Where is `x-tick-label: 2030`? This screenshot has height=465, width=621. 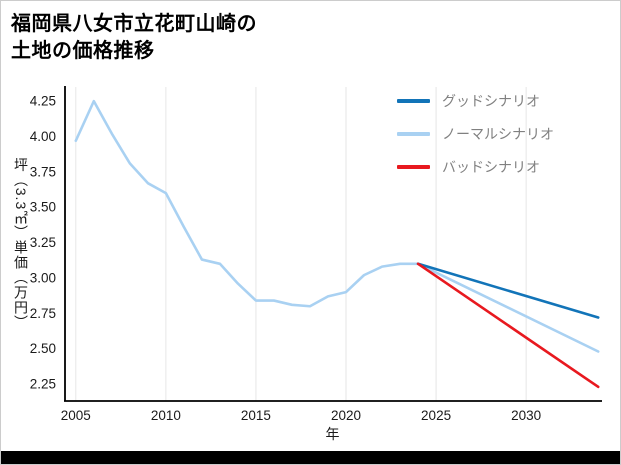
x-tick-label: 2030 is located at coordinates (526, 415).